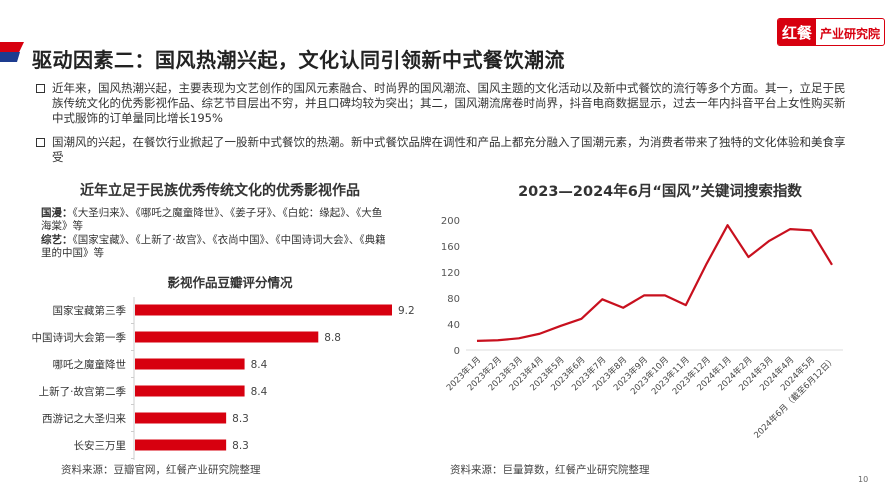  What do you see at coordinates (57, 240) in the screenshot?
I see `variety-label: 综艺：` at bounding box center [57, 240].